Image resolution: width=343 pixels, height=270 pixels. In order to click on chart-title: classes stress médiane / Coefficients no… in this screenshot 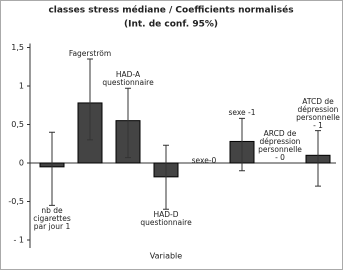, I will do `click(170, 10)`.